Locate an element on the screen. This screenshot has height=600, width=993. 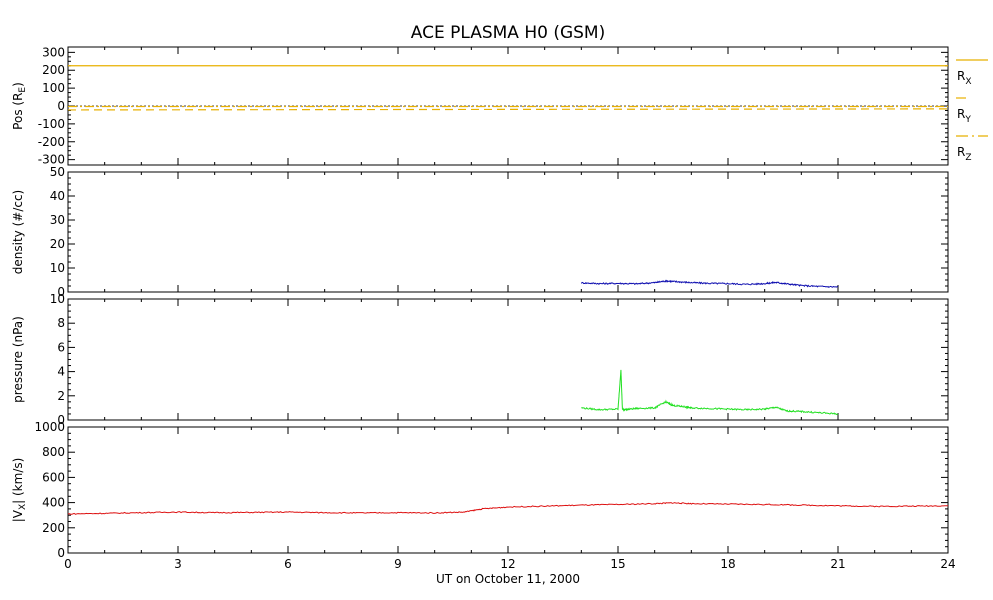
y-axis-label: |VX| (km/s) is located at coordinates (19, 490).